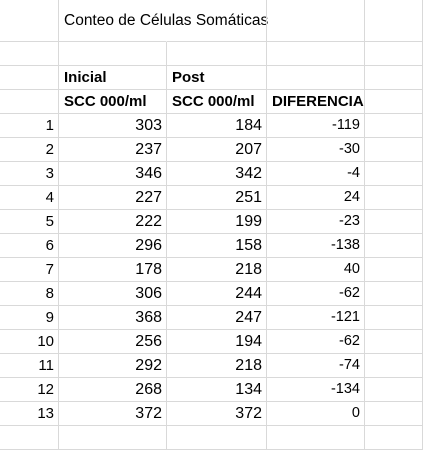 The height and width of the screenshot is (455, 423). What do you see at coordinates (316, 270) in the screenshot?
I see `difference-value: 40` at bounding box center [316, 270].